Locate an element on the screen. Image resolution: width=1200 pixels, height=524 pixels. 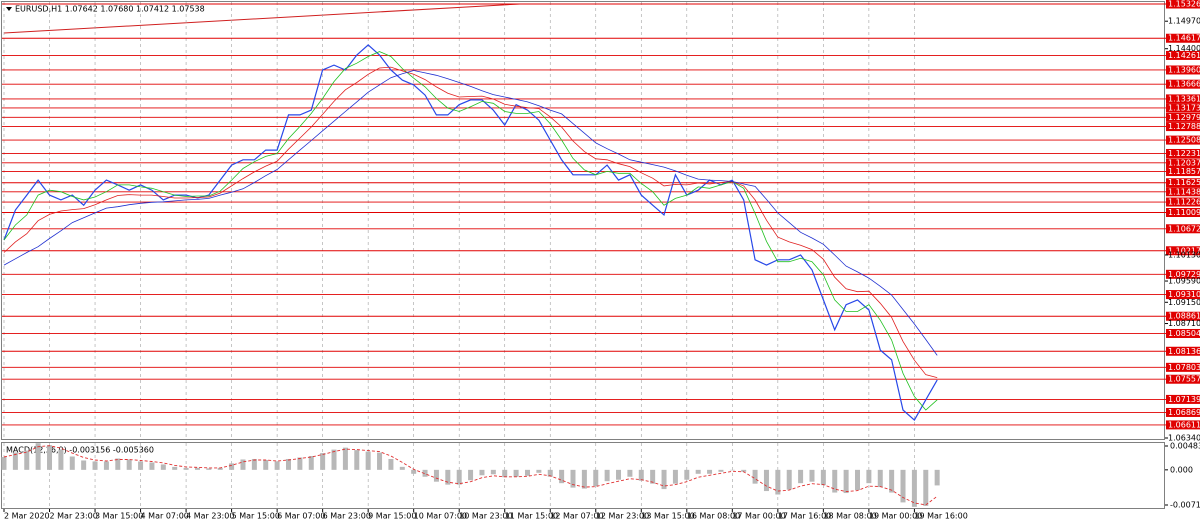
level-label: 1.11625 is located at coordinates (1184, 182).